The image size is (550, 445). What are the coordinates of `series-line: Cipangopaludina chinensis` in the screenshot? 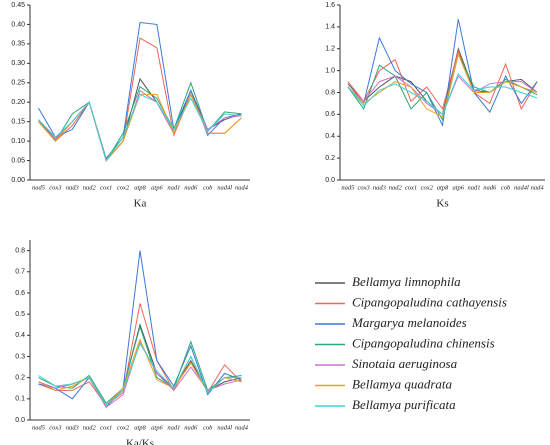 It's located at (442, 87).